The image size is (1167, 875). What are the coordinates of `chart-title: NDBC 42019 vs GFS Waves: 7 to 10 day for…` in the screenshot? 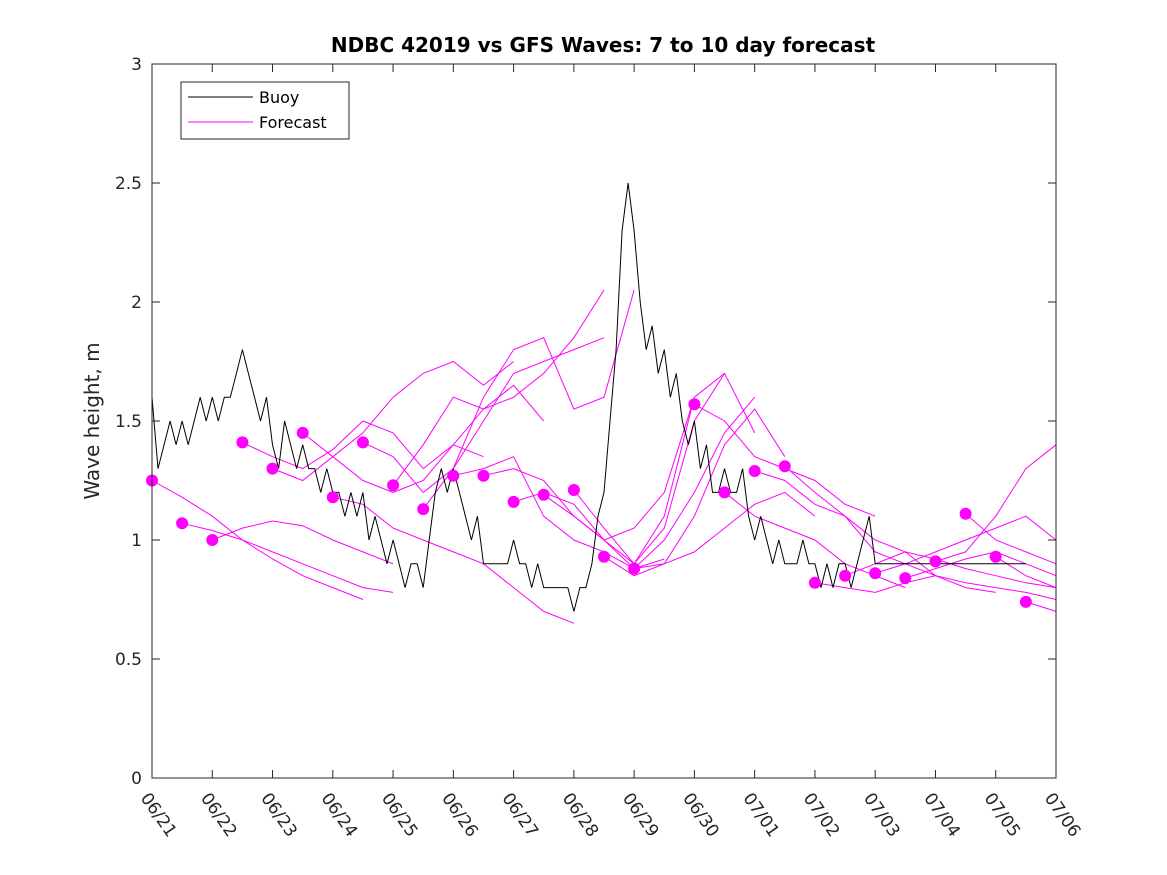 It's located at (603, 45).